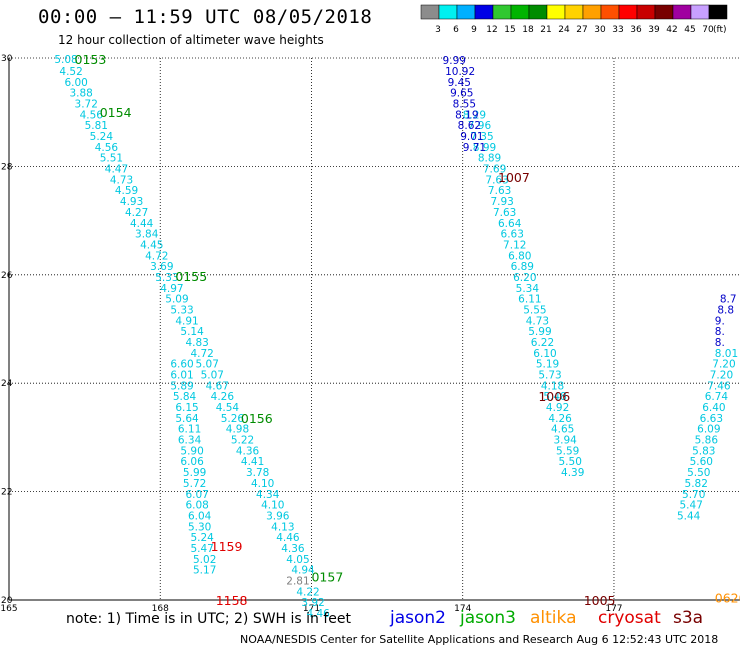 The height and width of the screenshot is (650, 740). Describe the element at coordinates (494, 170) in the screenshot. I see `wave-height-label: 7.69` at that location.